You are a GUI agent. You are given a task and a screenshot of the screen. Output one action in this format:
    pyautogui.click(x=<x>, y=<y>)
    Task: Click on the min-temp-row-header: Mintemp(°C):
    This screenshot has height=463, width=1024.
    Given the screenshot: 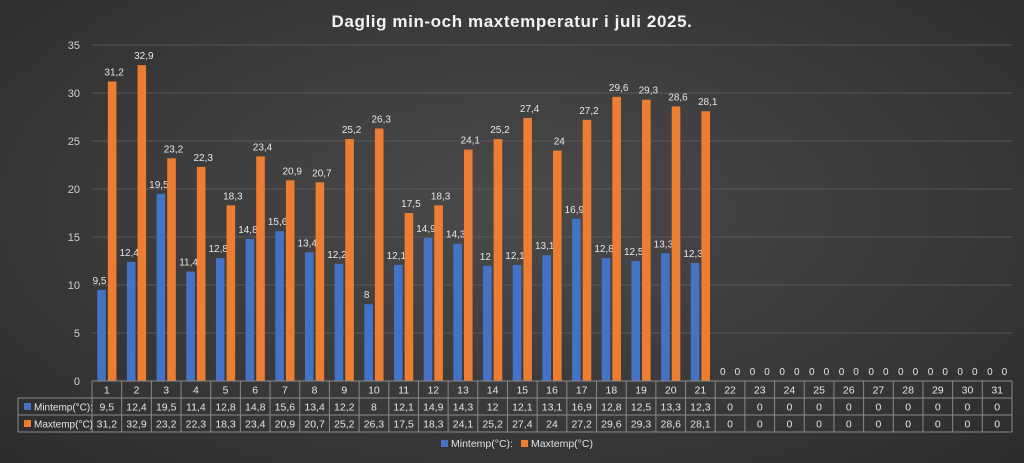 What is the action you would take?
    pyautogui.click(x=63, y=408)
    